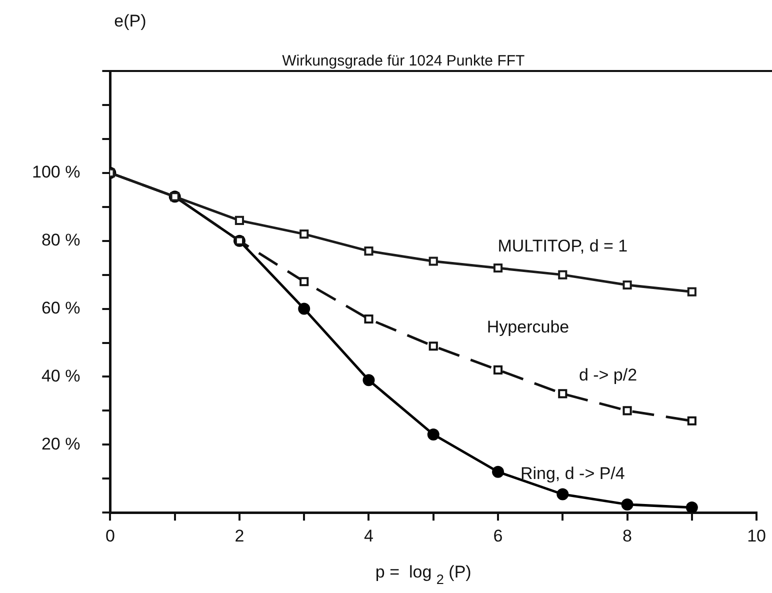 Image resolution: width=772 pixels, height=593 pixels. What do you see at coordinates (110, 536) in the screenshot?
I see `x-tick-label: 0` at bounding box center [110, 536].